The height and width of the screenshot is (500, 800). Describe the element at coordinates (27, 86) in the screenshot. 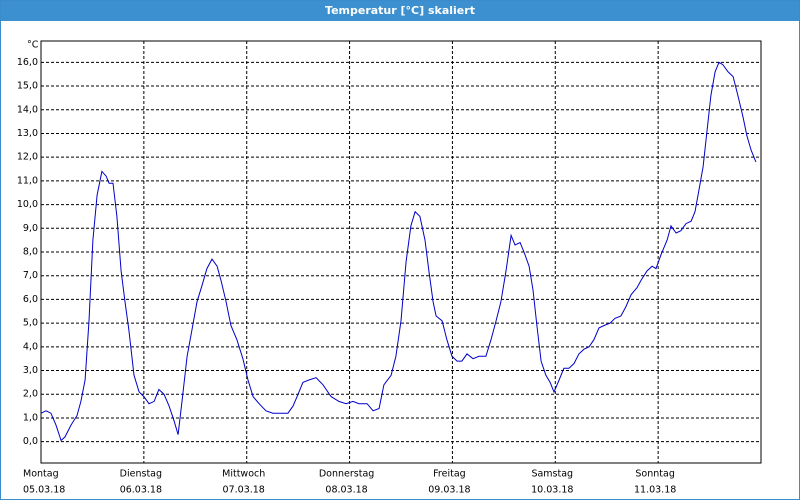

I see `y-tick-label: 15,0` at that location.